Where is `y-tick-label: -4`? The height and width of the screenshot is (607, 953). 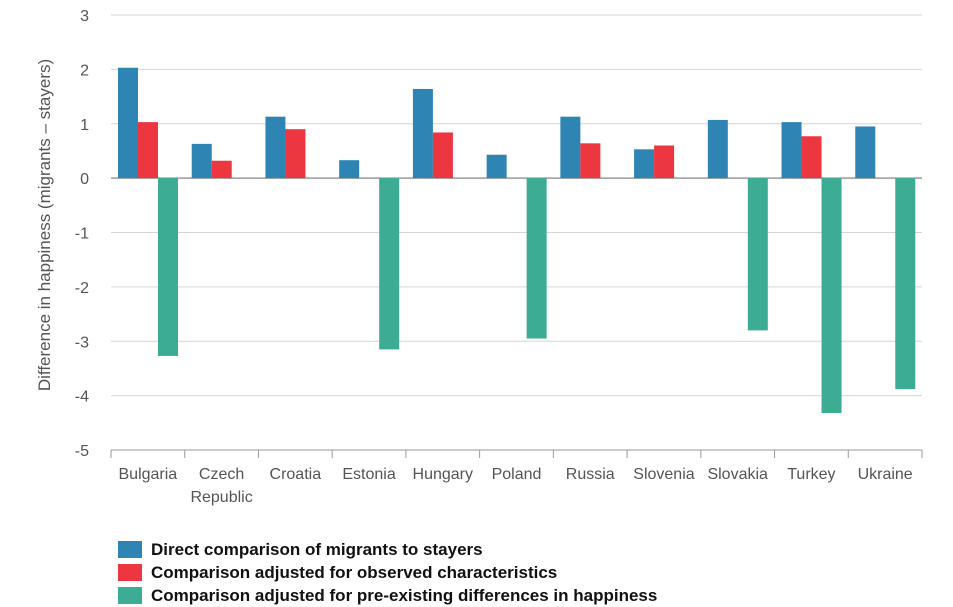
y-tick-label: -4 is located at coordinates (82, 397).